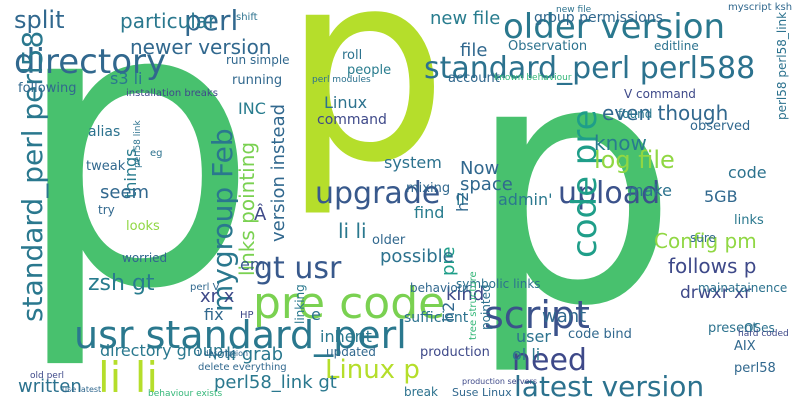  What do you see at coordinates (564, 316) in the screenshot?
I see `word: want` at bounding box center [564, 316].